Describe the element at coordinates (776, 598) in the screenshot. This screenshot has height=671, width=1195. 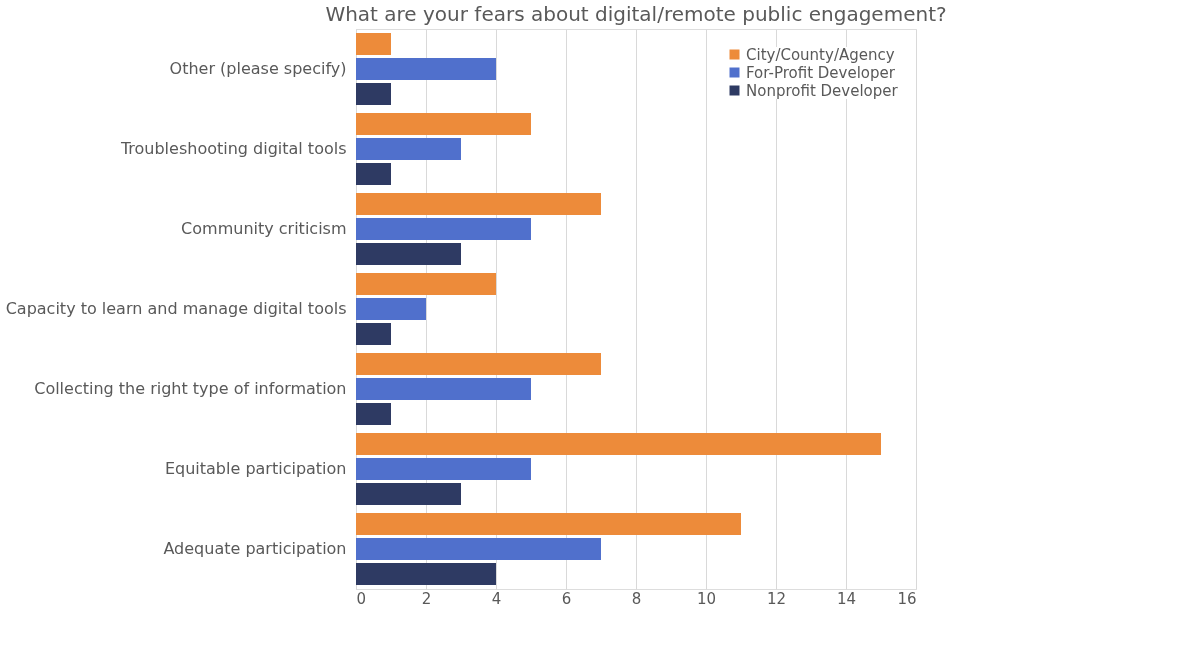
I see `x-tick-label: 12` at that location.